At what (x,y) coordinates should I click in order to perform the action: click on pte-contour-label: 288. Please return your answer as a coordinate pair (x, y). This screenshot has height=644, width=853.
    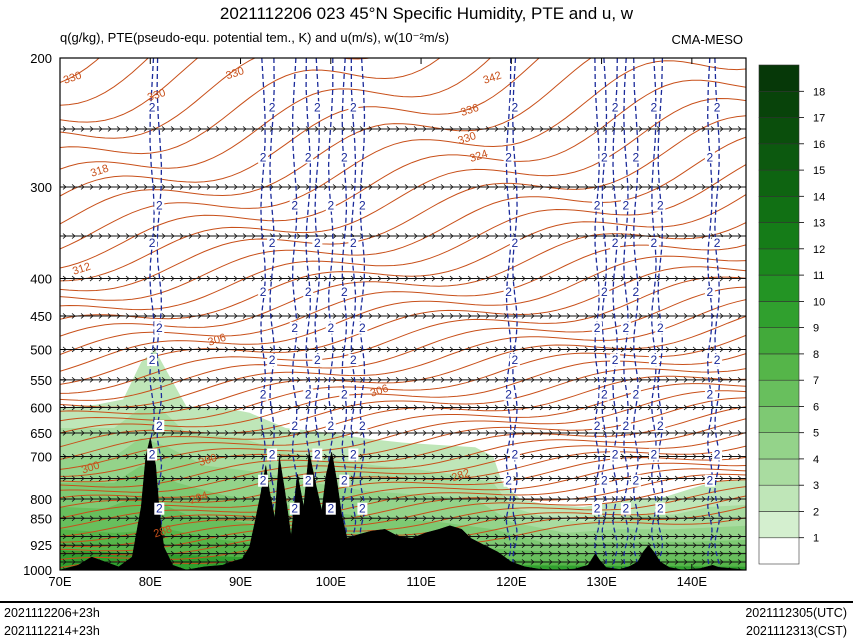
    Looking at the image, I should click on (162, 531).